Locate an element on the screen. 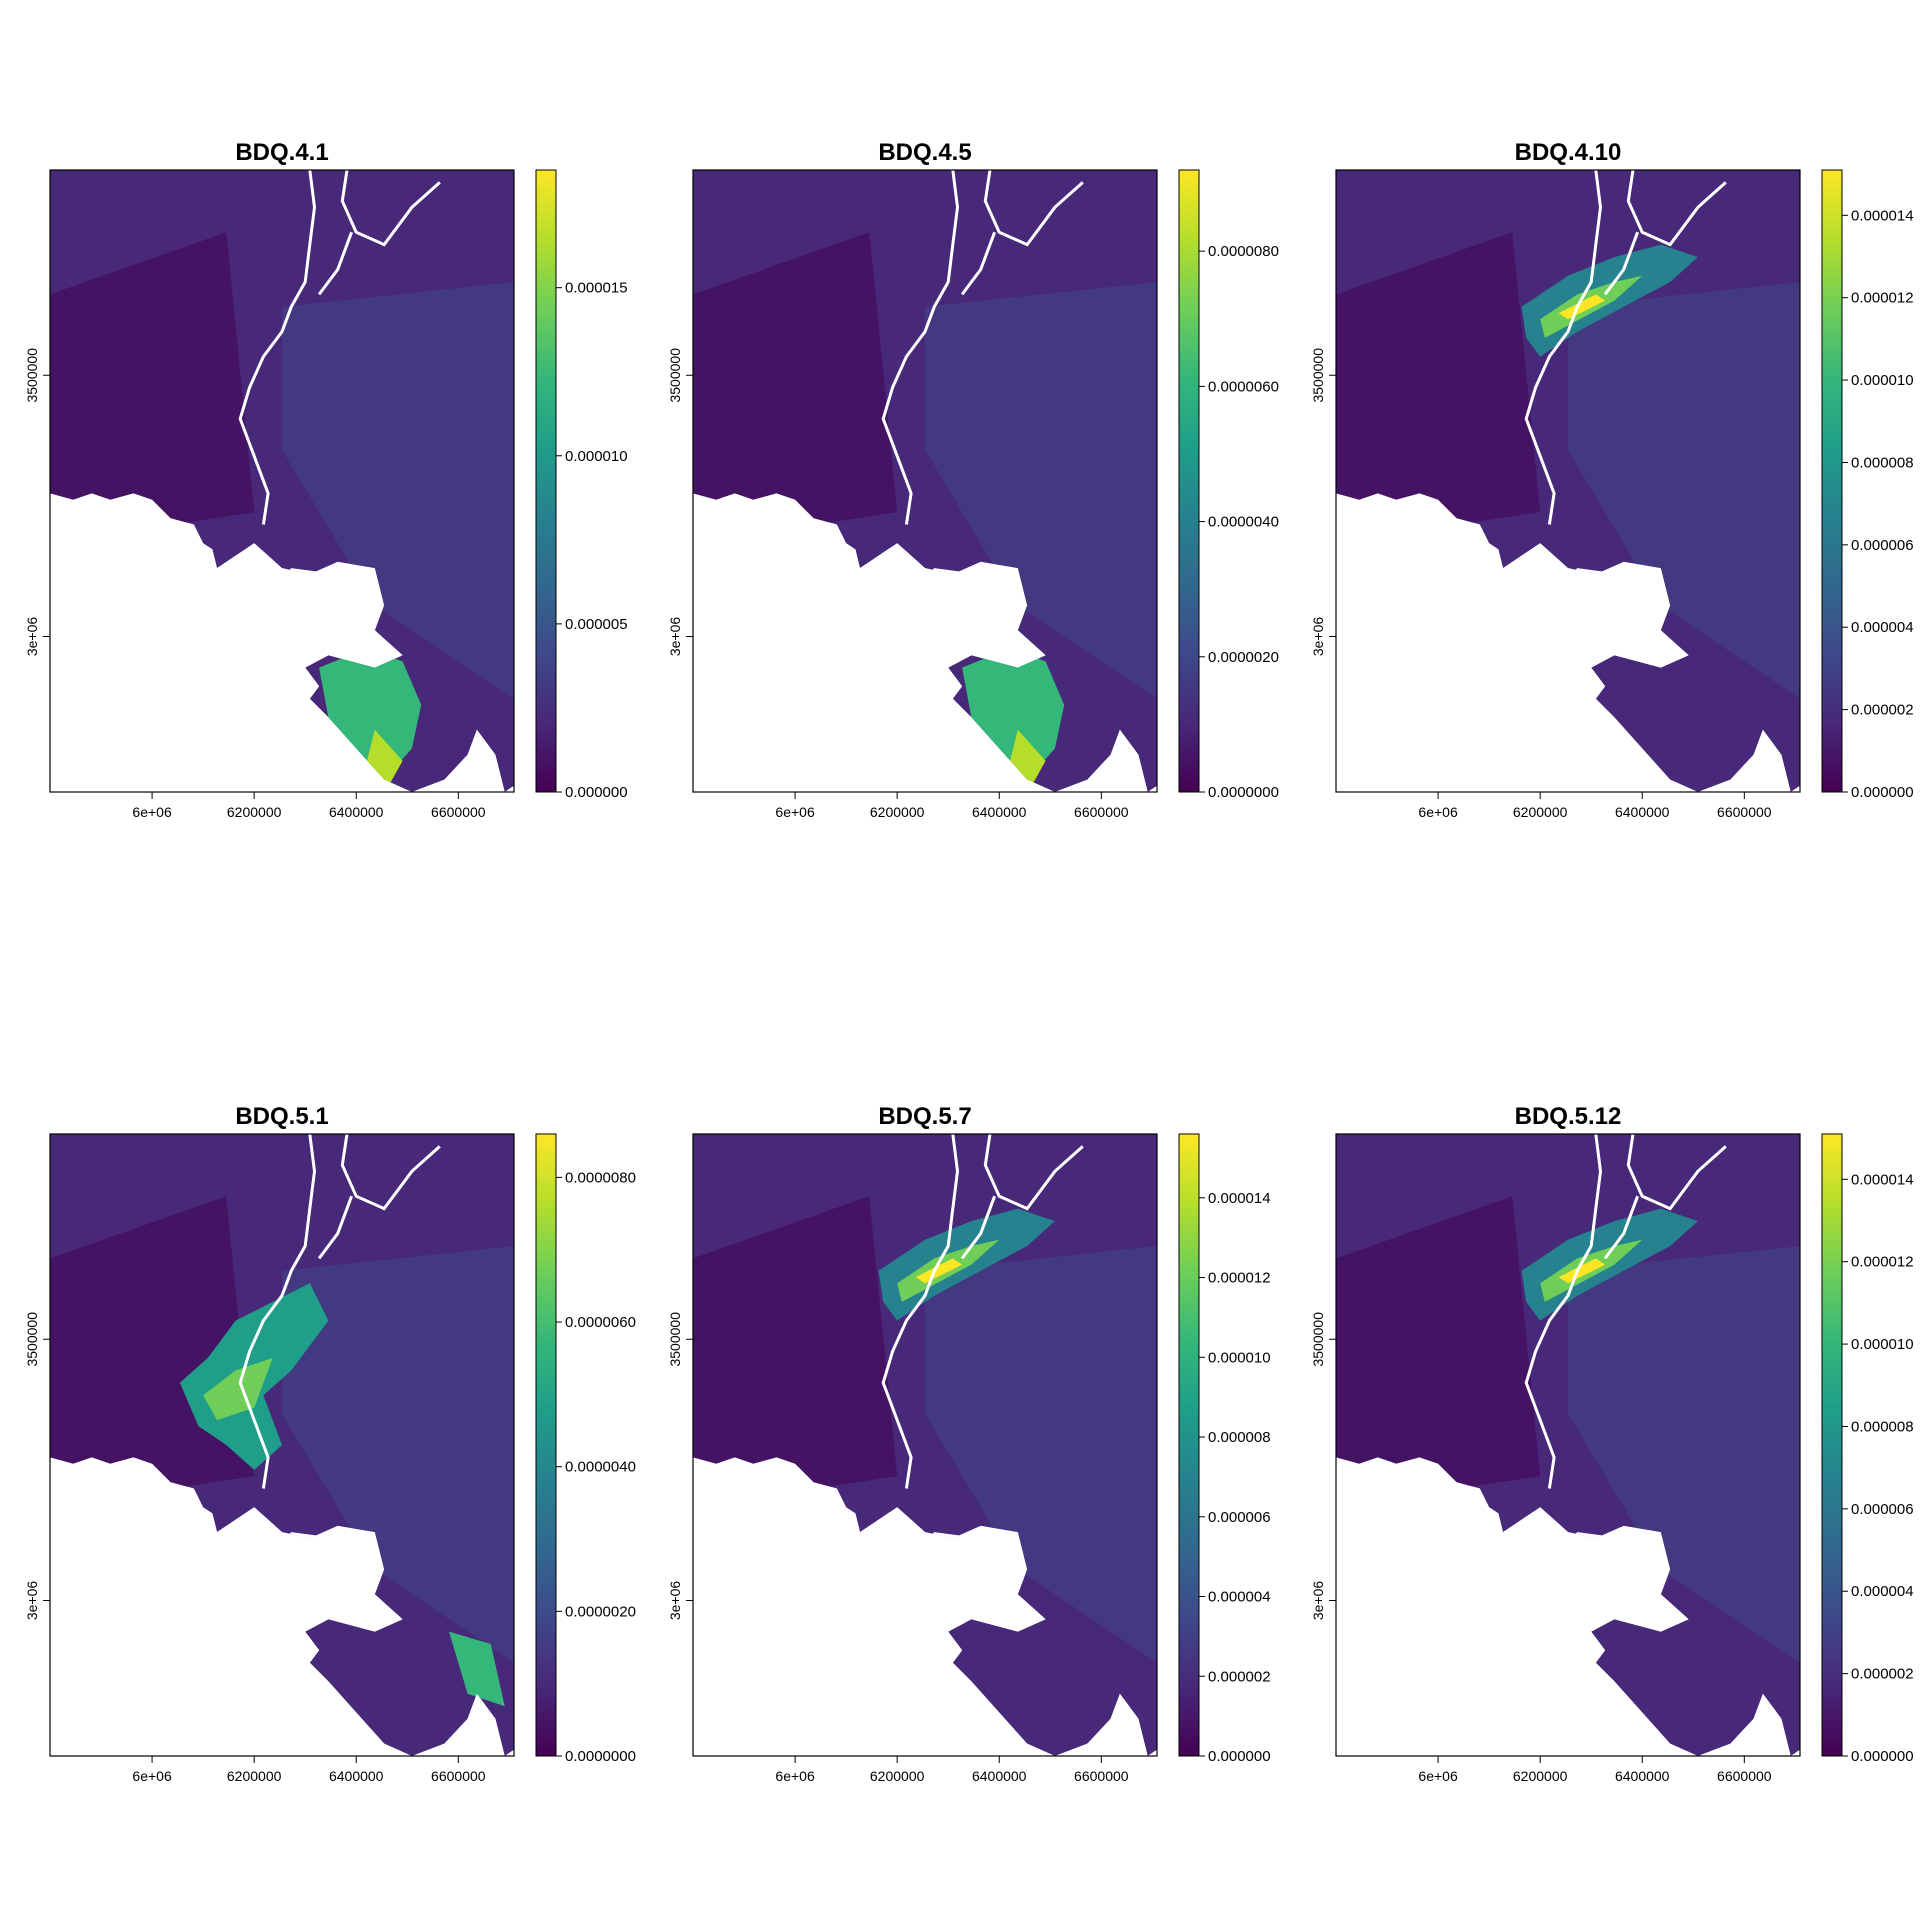 The height and width of the screenshot is (1920, 1920). colorbar-tick-label: 0.000015 is located at coordinates (596, 288).